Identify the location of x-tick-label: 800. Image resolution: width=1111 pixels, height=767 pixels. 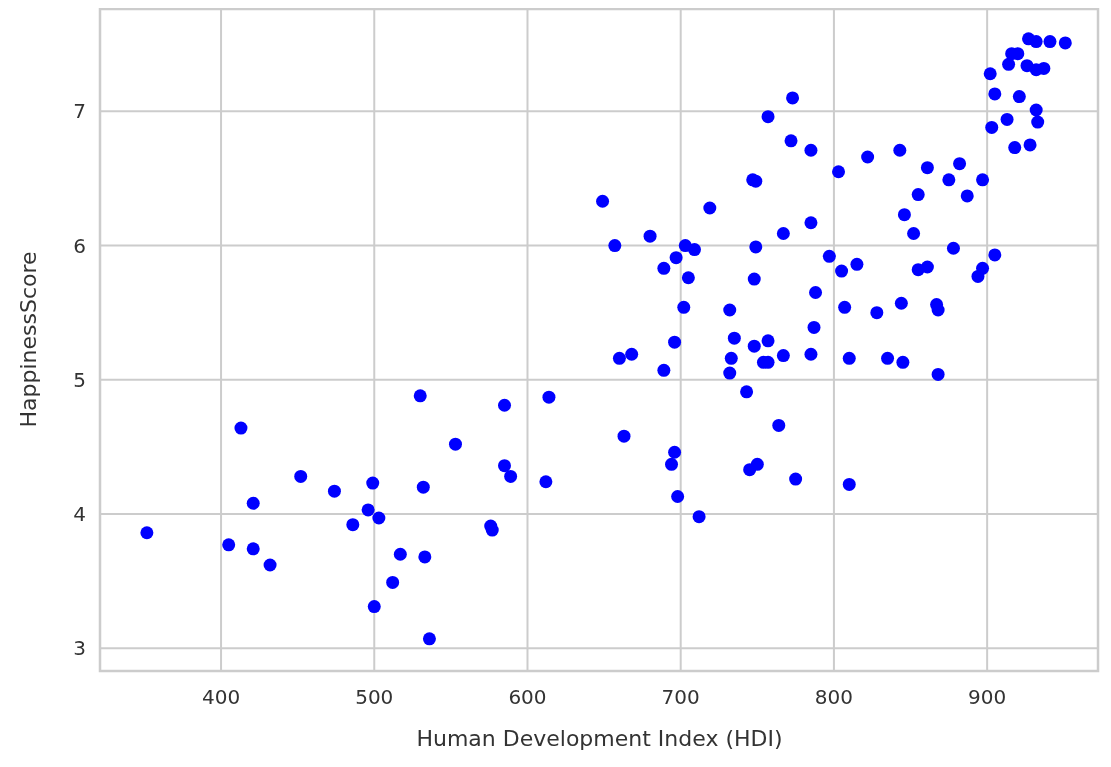
(834, 697).